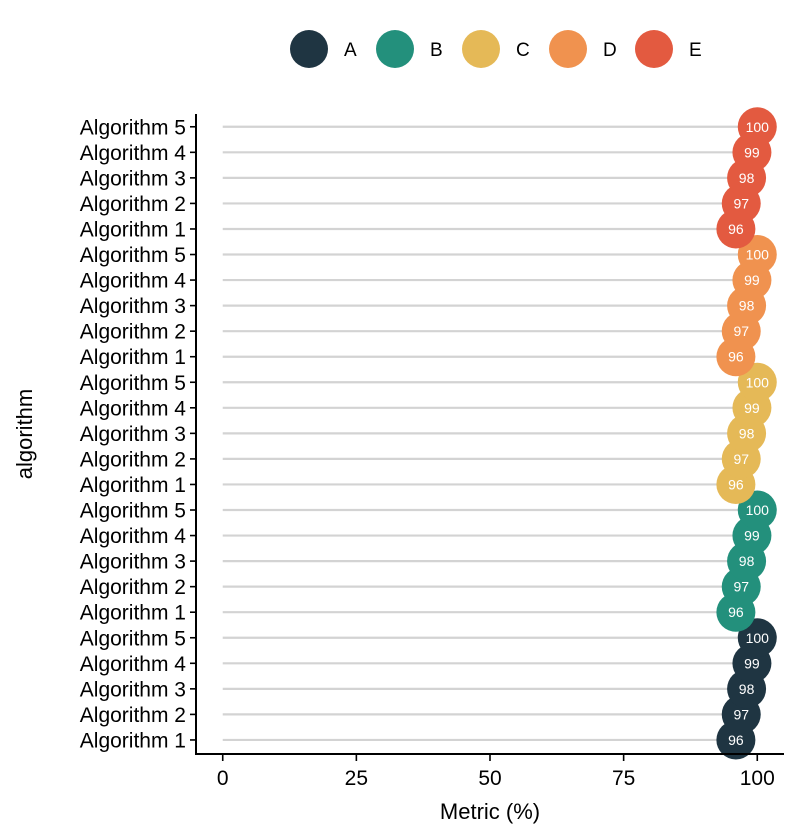  Describe the element at coordinates (747, 689) in the screenshot. I see `dot-label-A-3: 98` at that location.